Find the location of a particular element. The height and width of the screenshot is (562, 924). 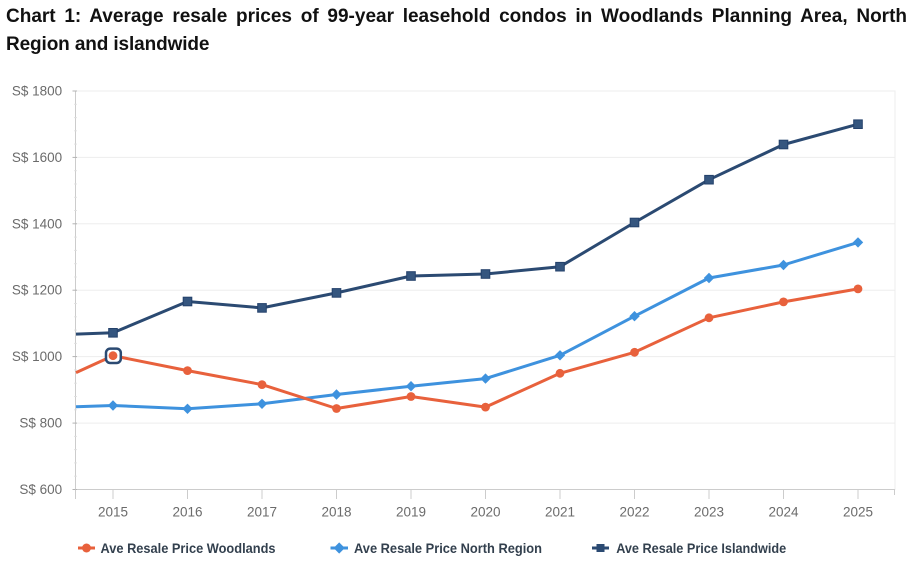

svg-text: S$ 1800 is located at coordinates (37, 91).